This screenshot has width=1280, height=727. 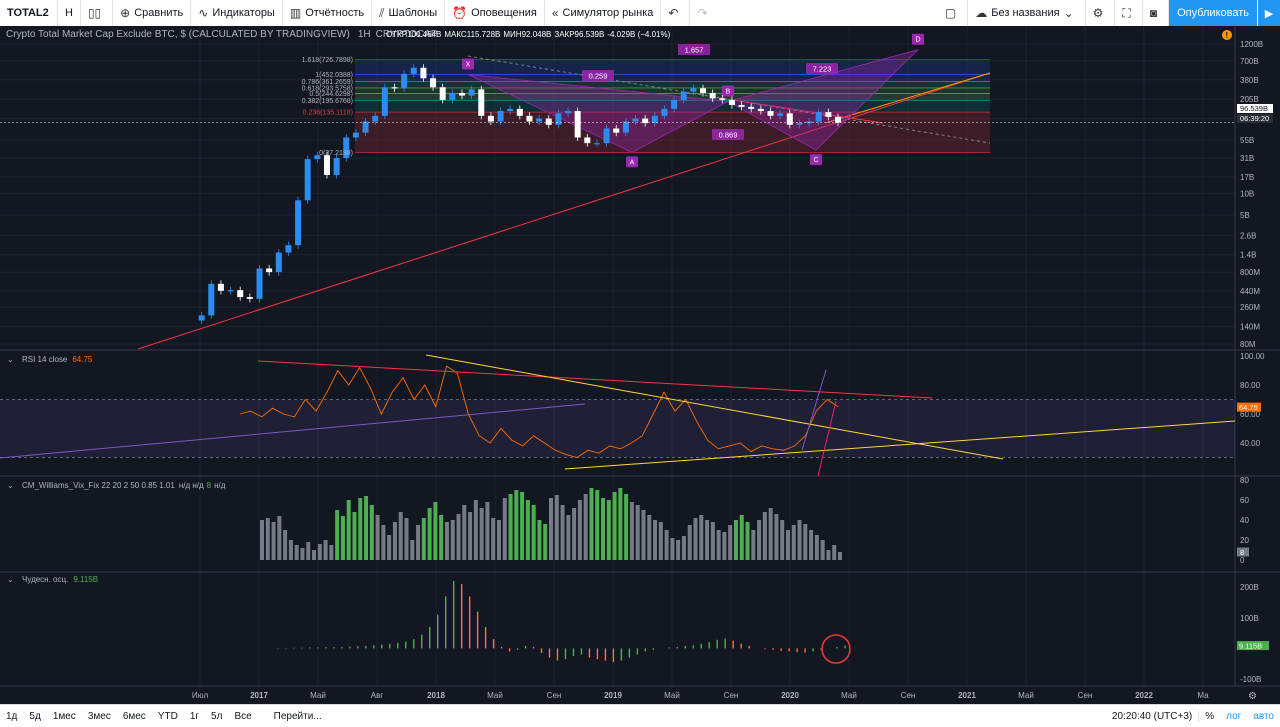 I want to click on clock-readout: 20:20:40 (UTC+3), so click(x=1152, y=716).